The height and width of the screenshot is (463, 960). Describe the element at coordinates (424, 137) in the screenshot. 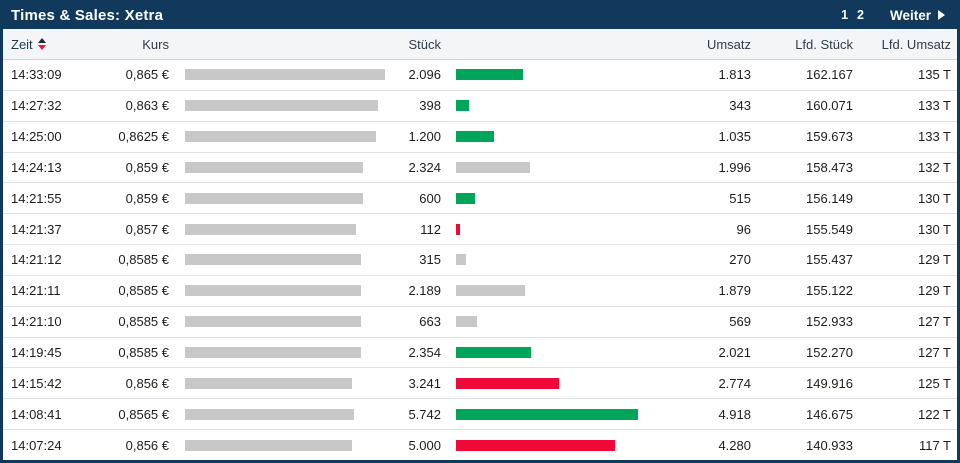

I see `cell-stueck: 1.200` at that location.